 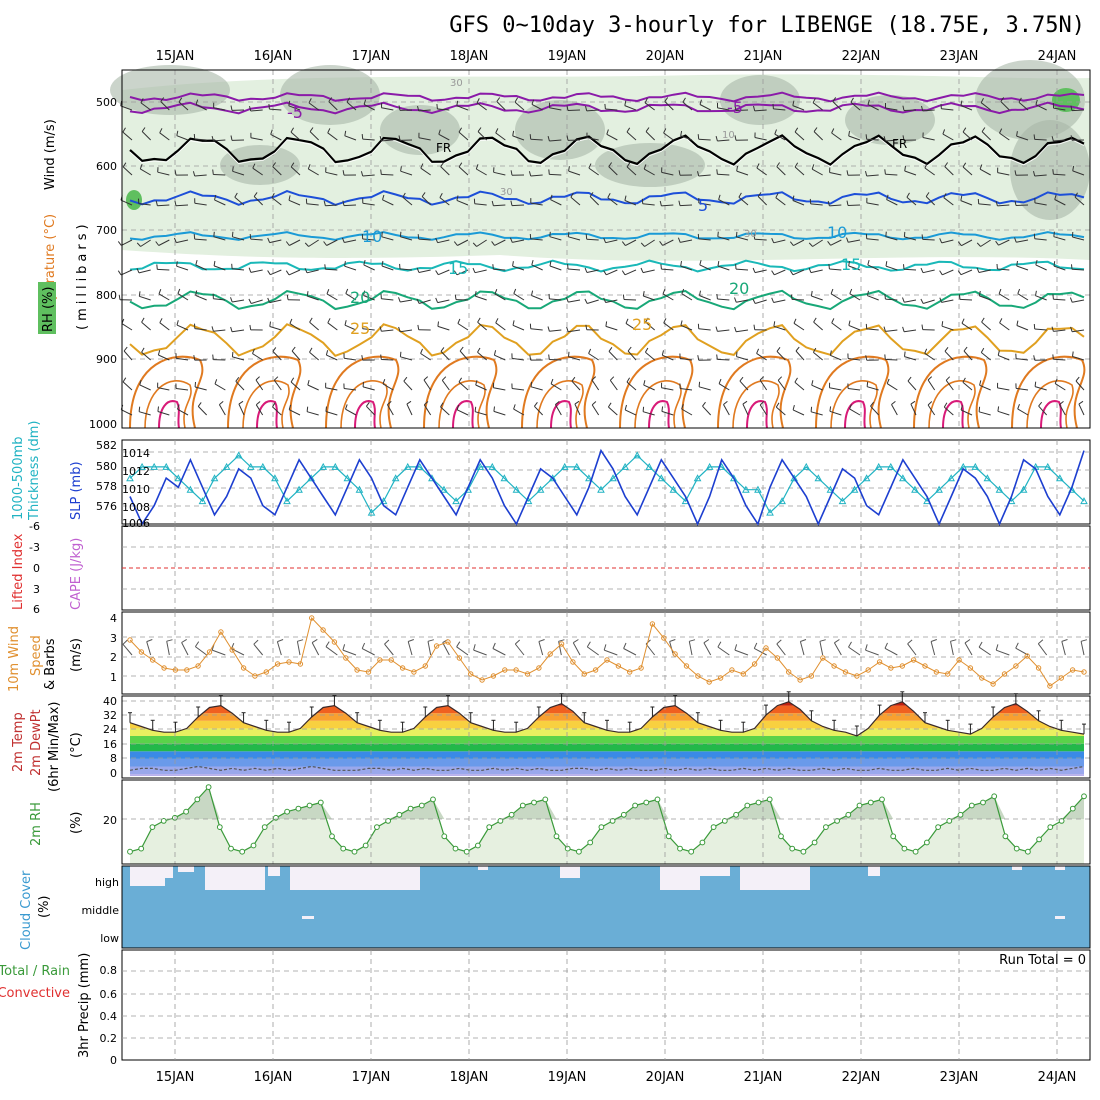 I want to click on cape-tick: -6, so click(x=34, y=526).